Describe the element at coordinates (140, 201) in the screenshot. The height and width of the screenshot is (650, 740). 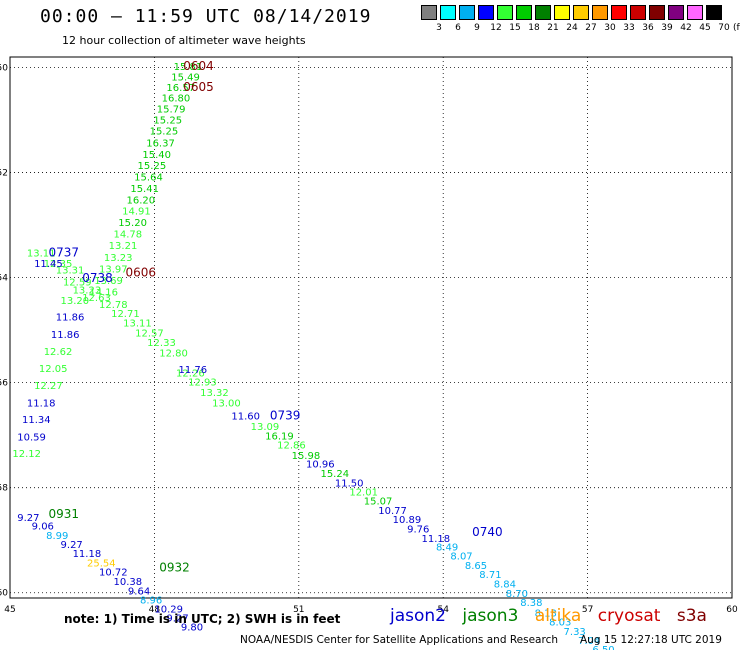
I see `swh-value: 16.20` at that location.